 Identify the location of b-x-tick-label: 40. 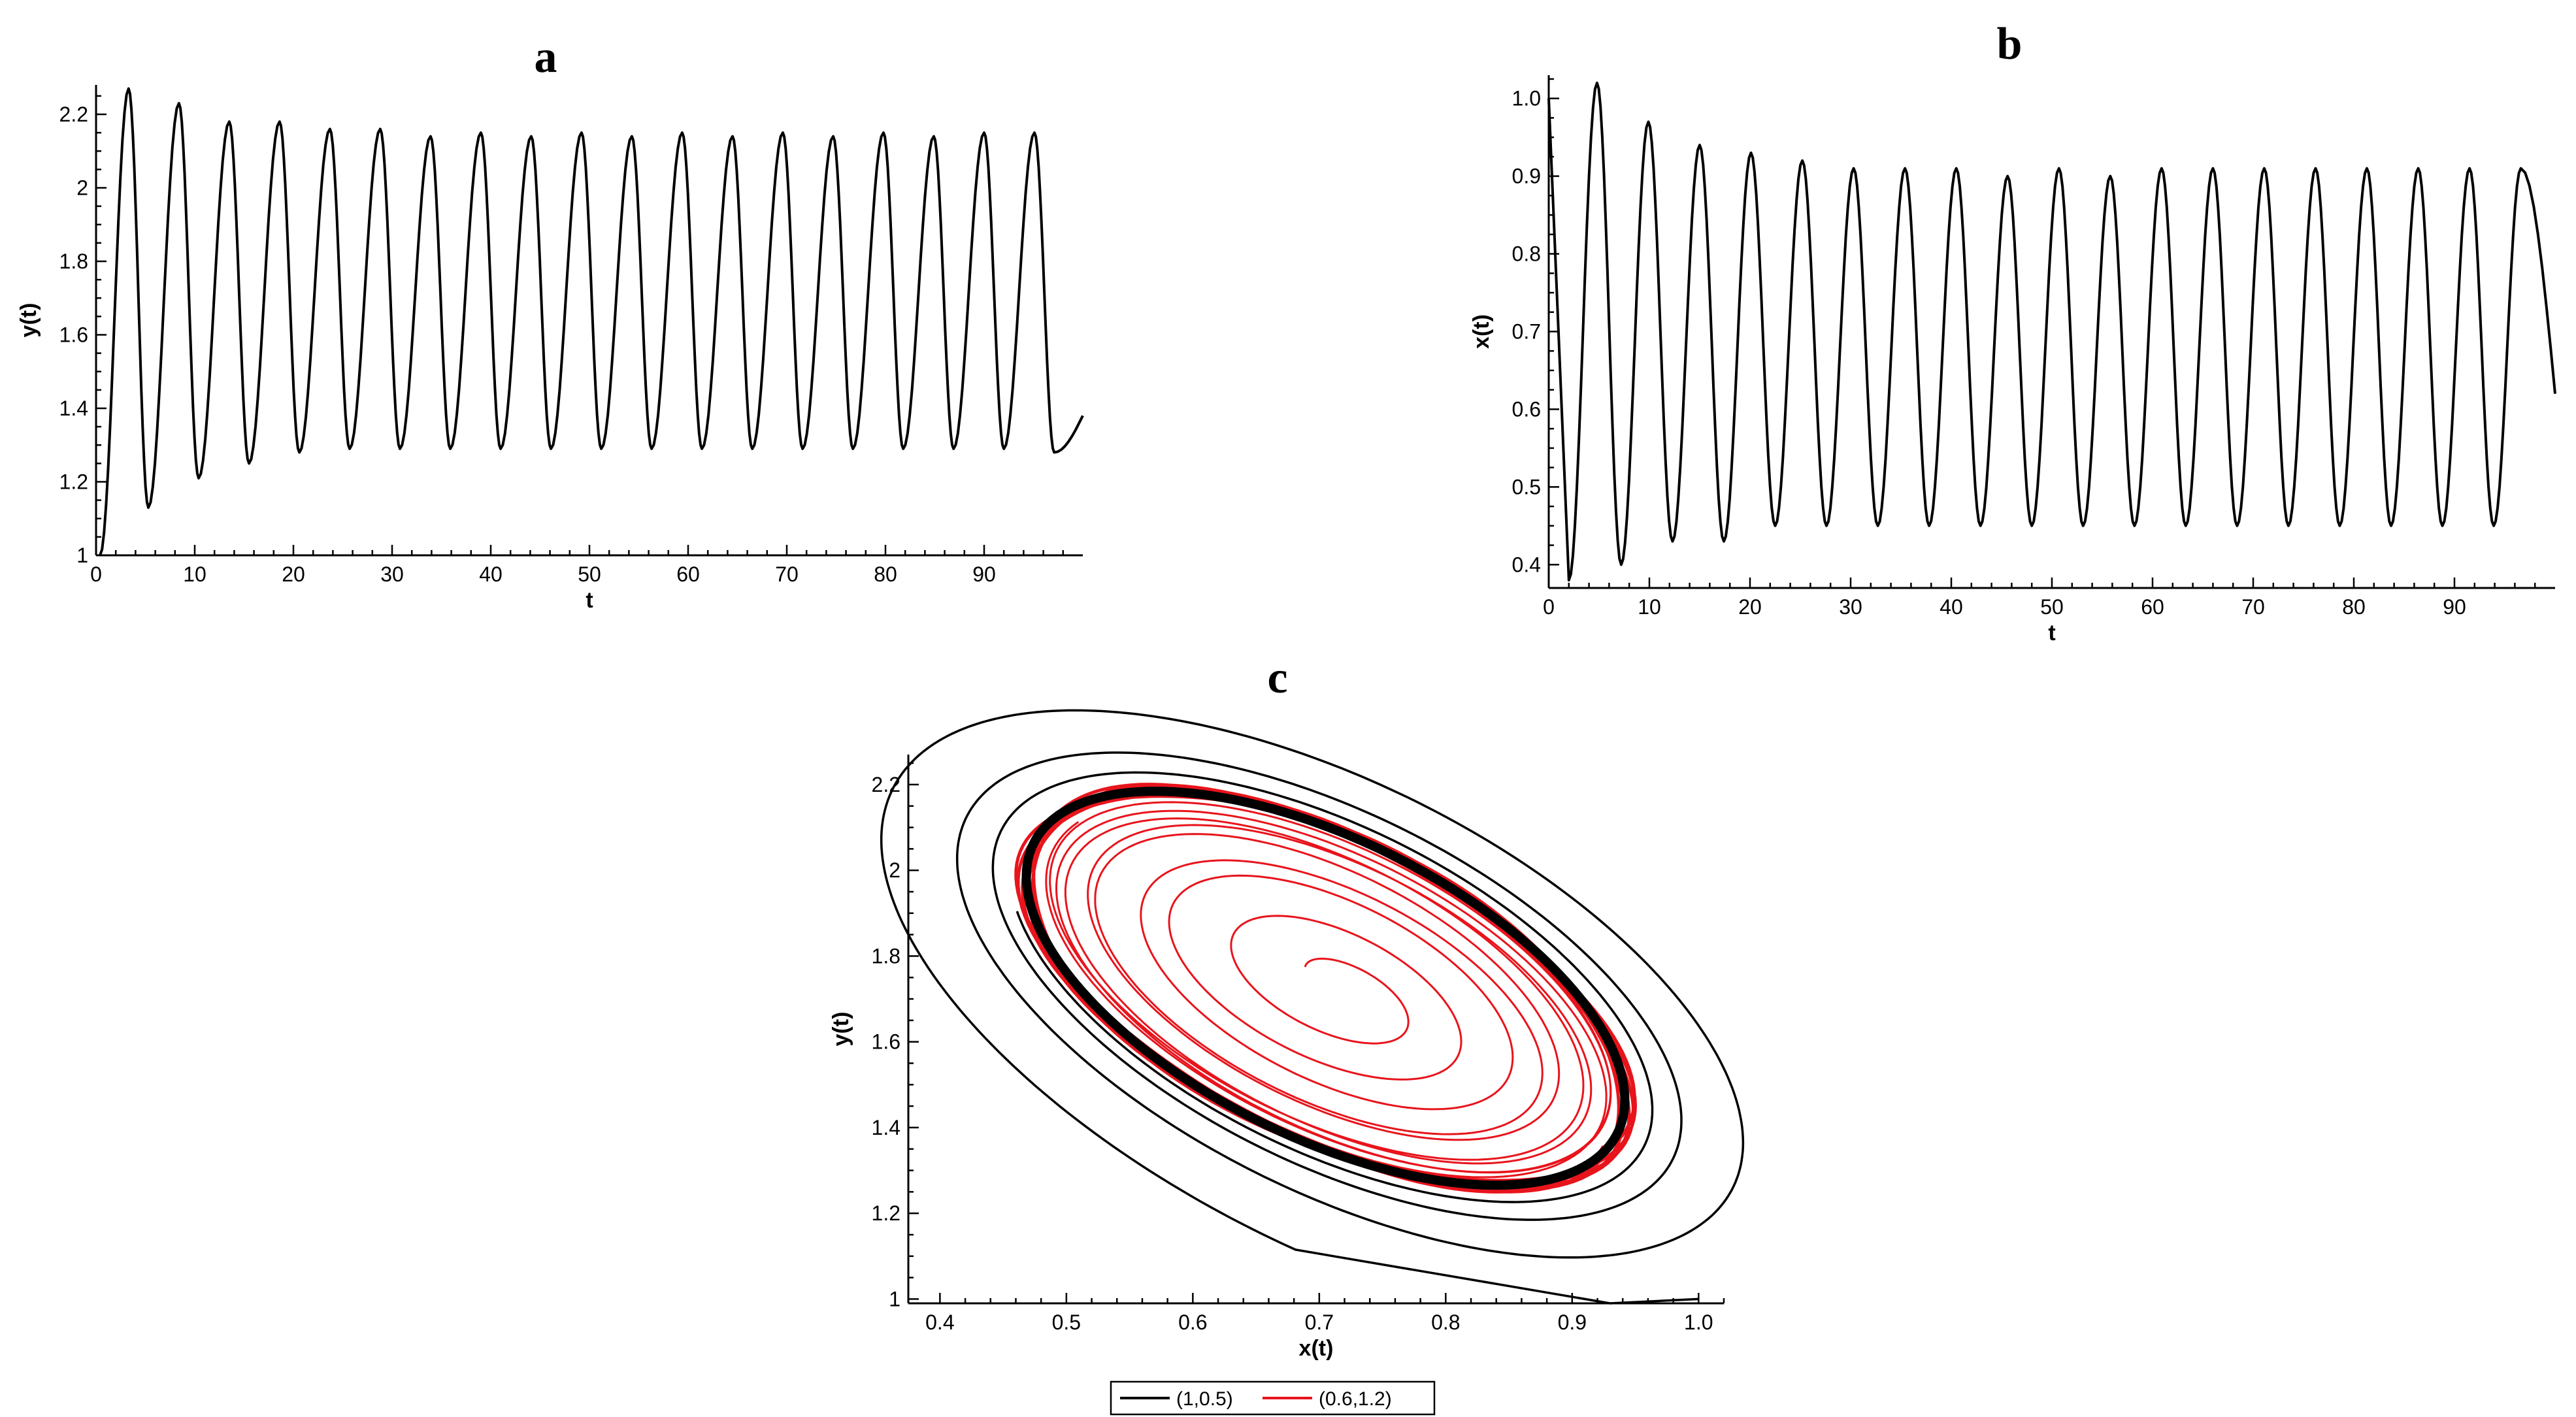
(1951, 607).